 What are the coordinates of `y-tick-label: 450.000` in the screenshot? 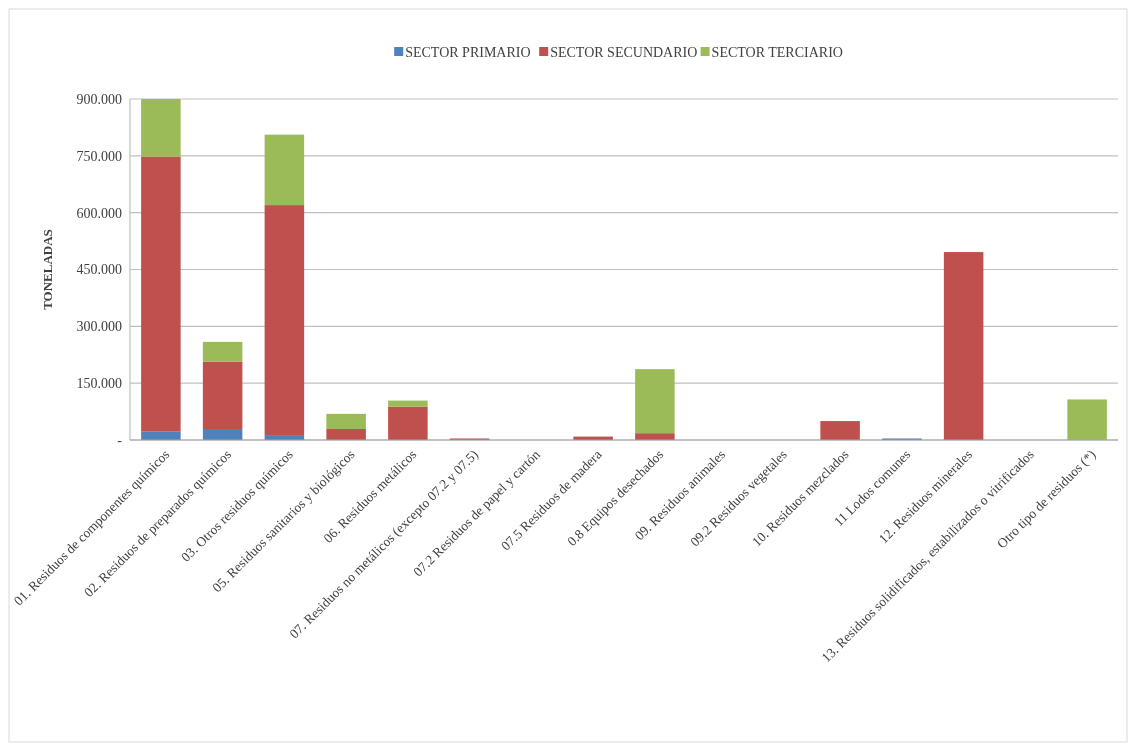 It's located at (99, 270).